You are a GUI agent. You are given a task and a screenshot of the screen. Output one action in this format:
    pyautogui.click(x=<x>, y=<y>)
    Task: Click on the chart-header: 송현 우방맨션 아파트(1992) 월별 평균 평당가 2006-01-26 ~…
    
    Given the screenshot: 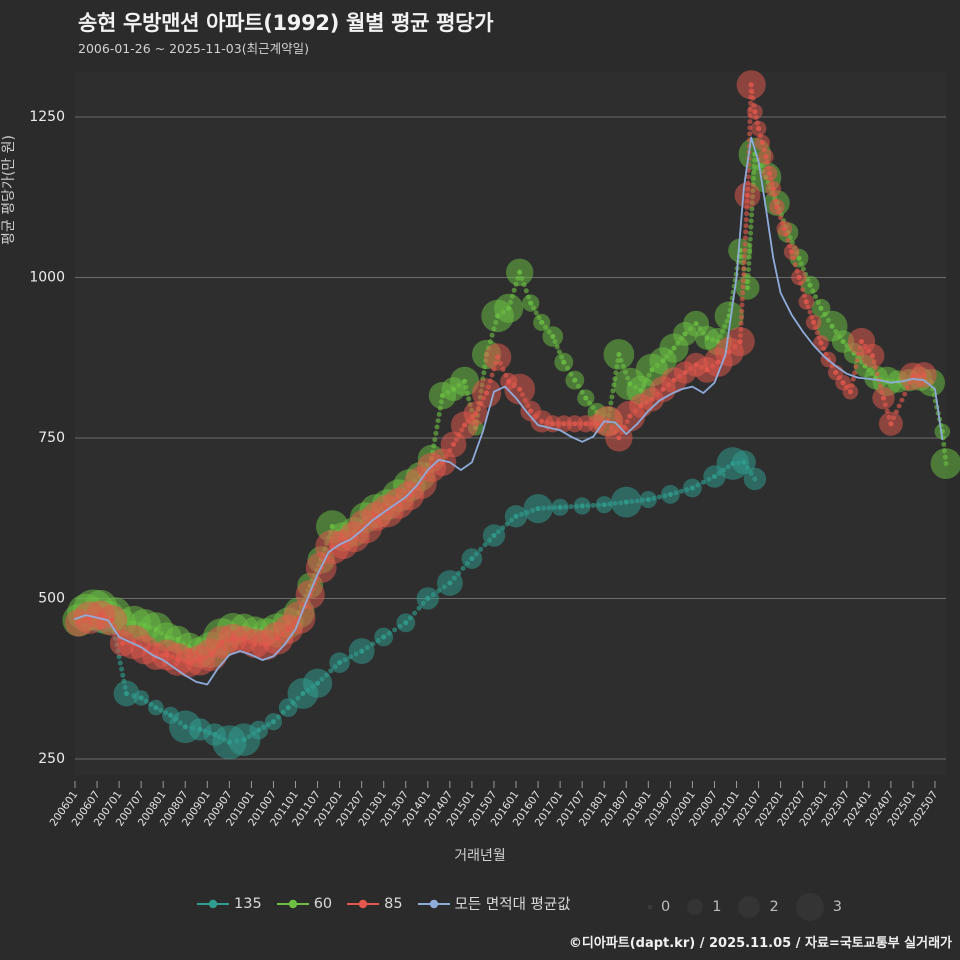 What is the action you would take?
    pyautogui.click(x=514, y=33)
    